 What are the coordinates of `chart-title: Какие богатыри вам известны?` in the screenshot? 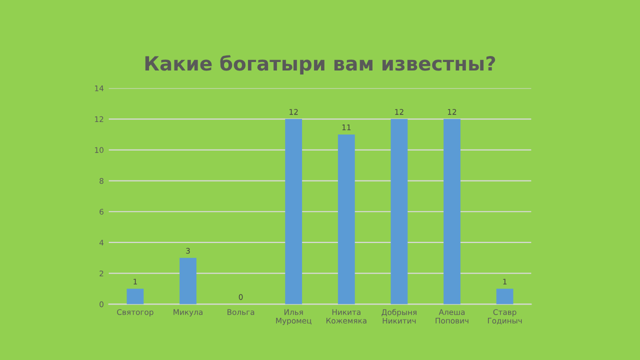 It's located at (320, 65).